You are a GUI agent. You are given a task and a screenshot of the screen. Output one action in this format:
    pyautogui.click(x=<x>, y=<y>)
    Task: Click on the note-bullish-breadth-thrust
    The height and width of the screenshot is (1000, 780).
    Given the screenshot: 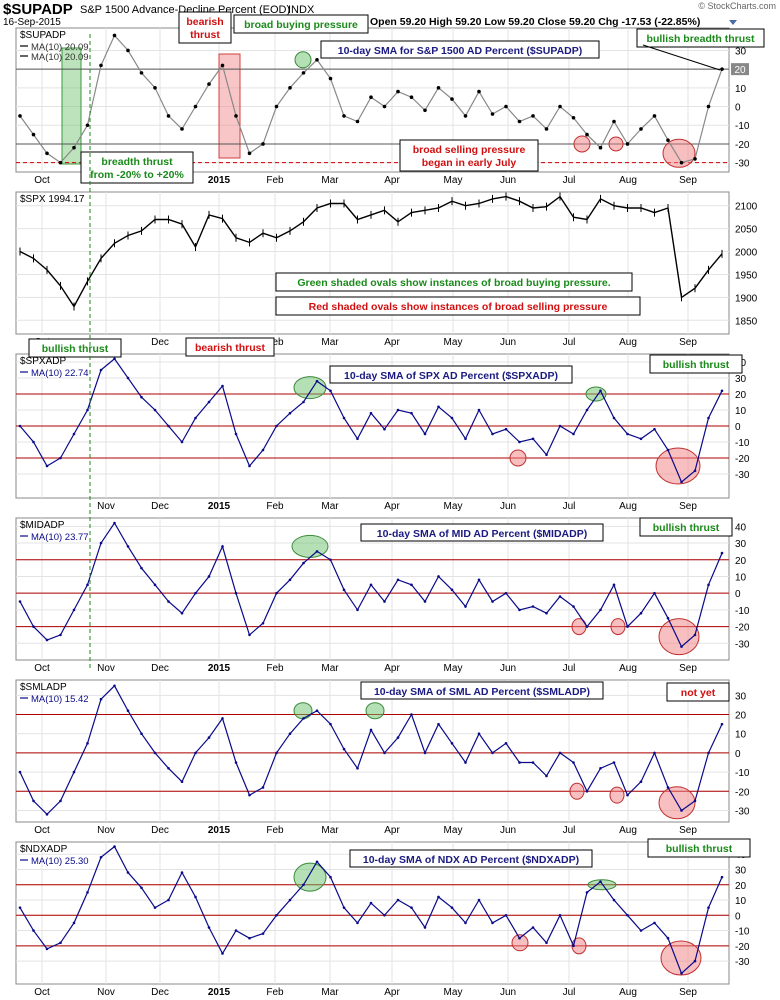 What is the action you would take?
    pyautogui.click(x=700, y=38)
    